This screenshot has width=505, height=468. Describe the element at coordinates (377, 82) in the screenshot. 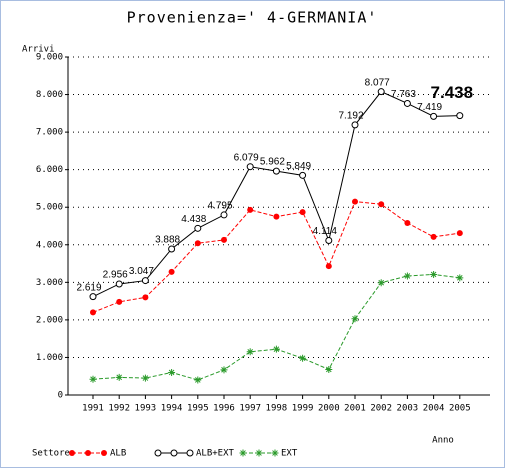

I see `data-label: 8.077` at that location.